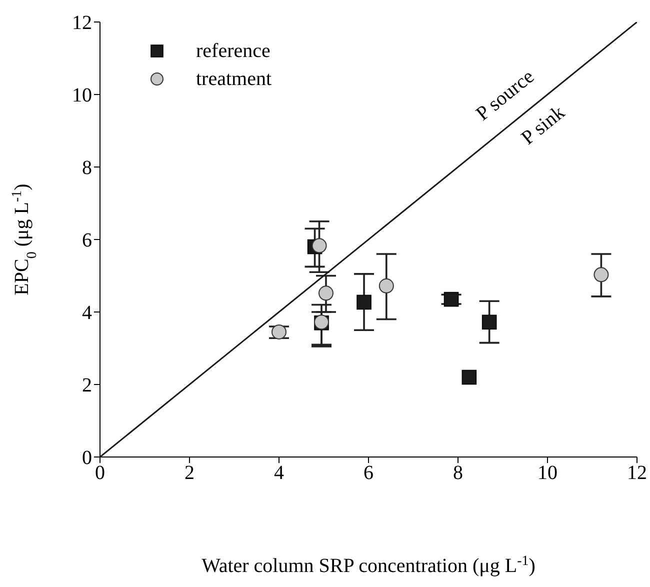 The width and height of the screenshot is (650, 587). Describe the element at coordinates (87, 458) in the screenshot. I see `y-tick-label: 0` at that location.